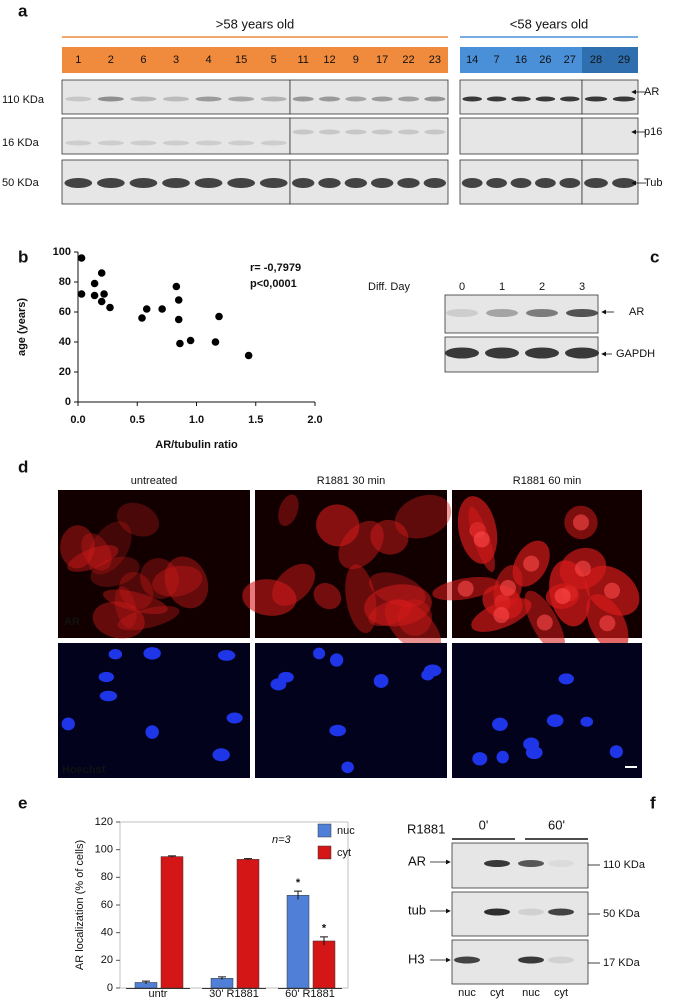 Image resolution: width=677 pixels, height=1000 pixels. What do you see at coordinates (314, 420) in the screenshot?
I see `x-tick-label: 2.0` at bounding box center [314, 420].